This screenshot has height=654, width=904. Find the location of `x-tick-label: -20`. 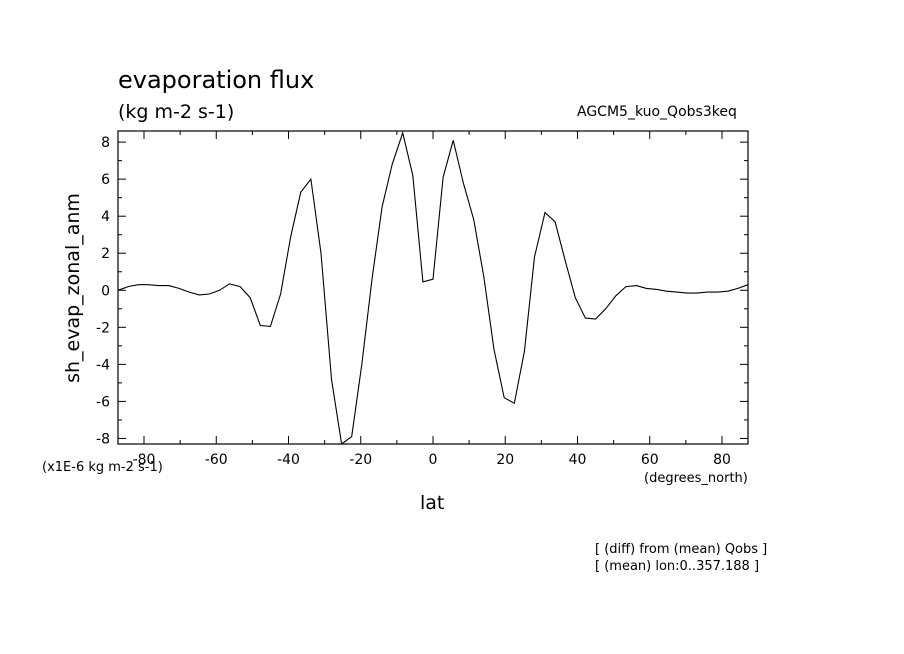

x-tick-label: -20 is located at coordinates (360, 460).